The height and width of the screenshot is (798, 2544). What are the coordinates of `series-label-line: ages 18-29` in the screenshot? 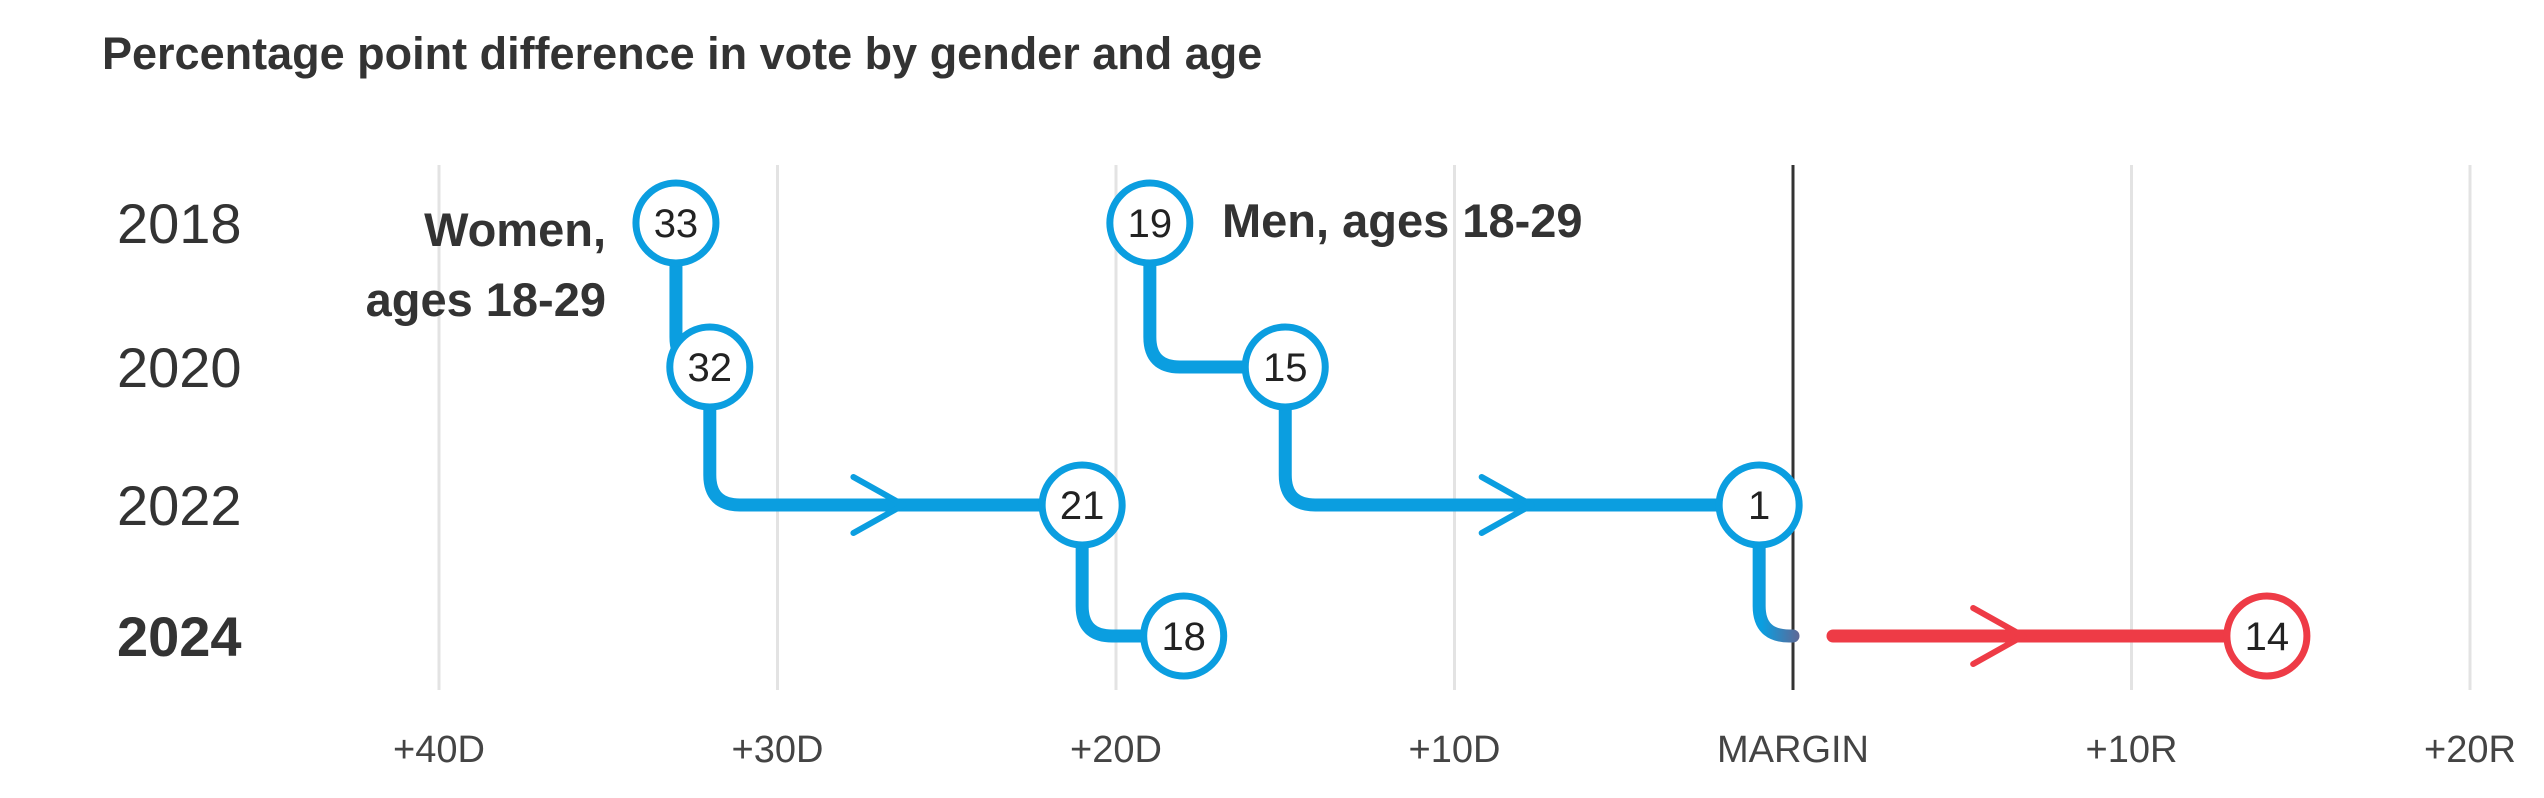 It's located at (486, 299).